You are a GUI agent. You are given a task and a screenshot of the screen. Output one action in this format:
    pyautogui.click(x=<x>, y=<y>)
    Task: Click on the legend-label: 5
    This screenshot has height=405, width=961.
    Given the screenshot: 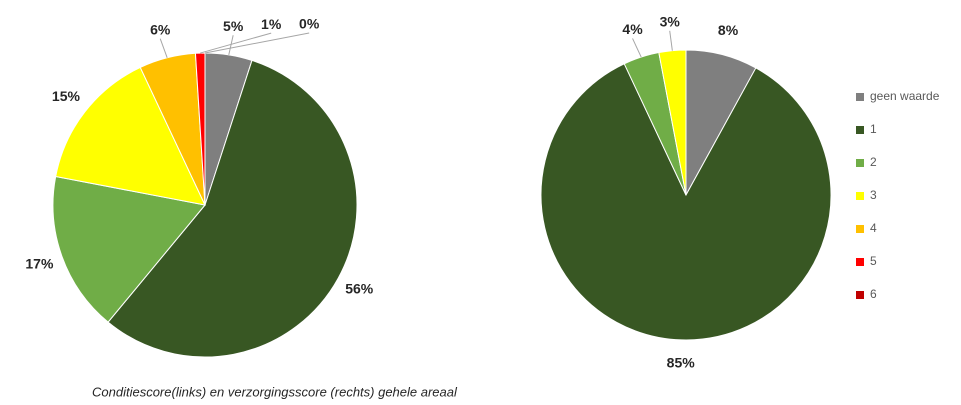 What is the action you would take?
    pyautogui.click(x=873, y=261)
    